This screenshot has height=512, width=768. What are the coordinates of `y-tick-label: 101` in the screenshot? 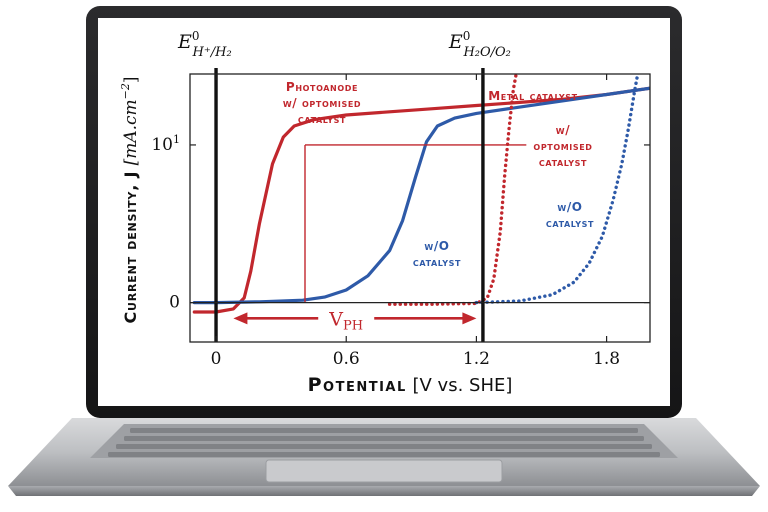 It's located at (165, 144).